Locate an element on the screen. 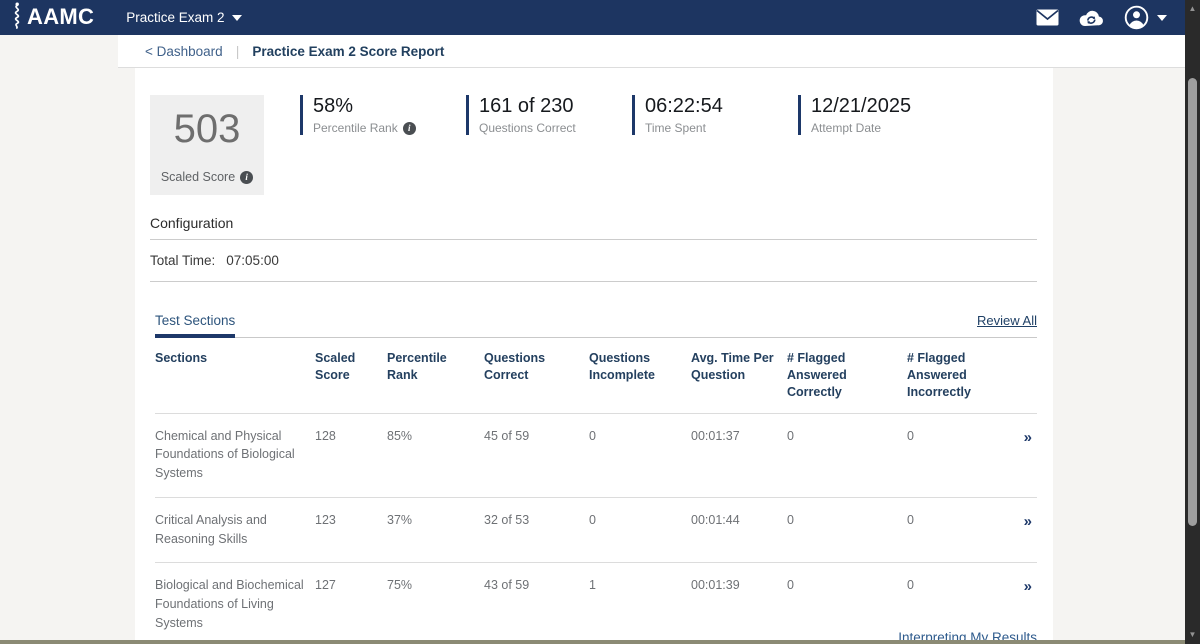  scroll-down-button: ▼ is located at coordinates (1192, 634).